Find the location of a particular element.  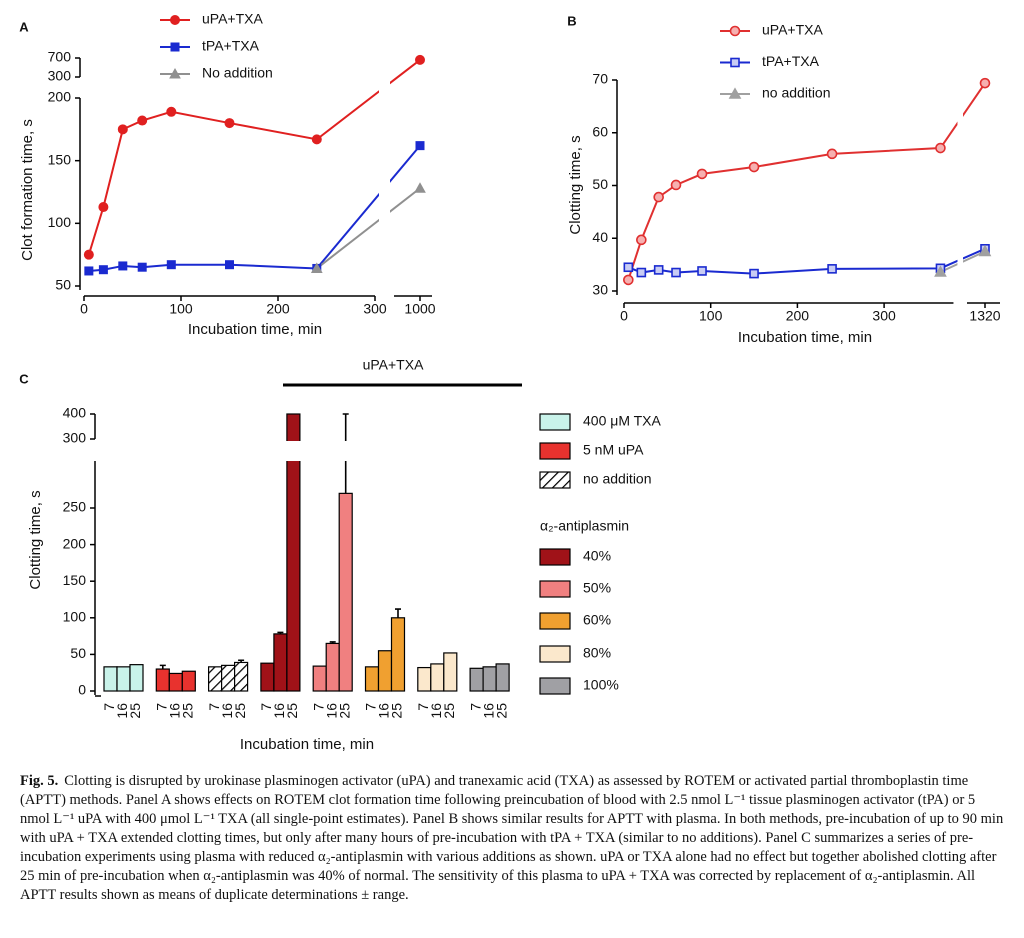

y-tick-label: 30 is located at coordinates (600, 290).